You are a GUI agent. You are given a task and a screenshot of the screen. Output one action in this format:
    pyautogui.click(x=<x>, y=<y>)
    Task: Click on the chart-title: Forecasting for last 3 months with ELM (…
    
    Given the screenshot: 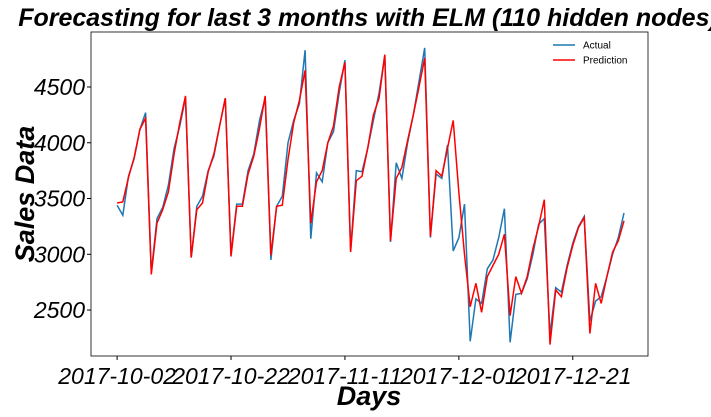 What is the action you would take?
    pyautogui.click(x=364, y=18)
    